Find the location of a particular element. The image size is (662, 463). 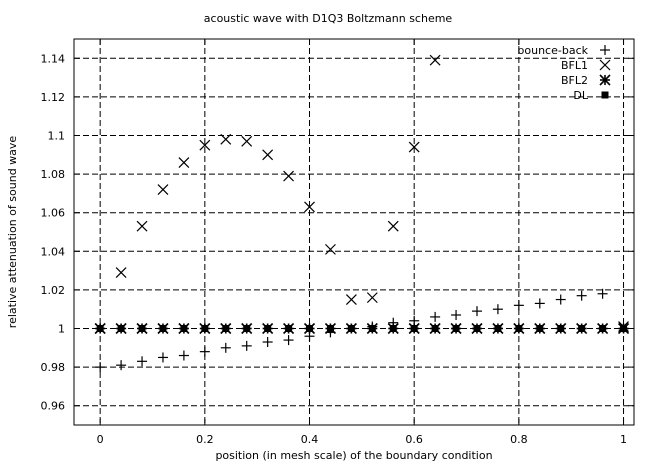

star-marker-b is located at coordinates (605, 80).